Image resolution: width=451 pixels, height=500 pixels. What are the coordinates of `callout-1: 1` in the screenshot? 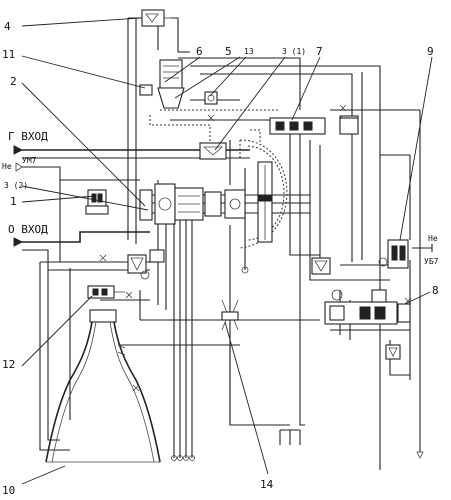 It's located at (13, 201).